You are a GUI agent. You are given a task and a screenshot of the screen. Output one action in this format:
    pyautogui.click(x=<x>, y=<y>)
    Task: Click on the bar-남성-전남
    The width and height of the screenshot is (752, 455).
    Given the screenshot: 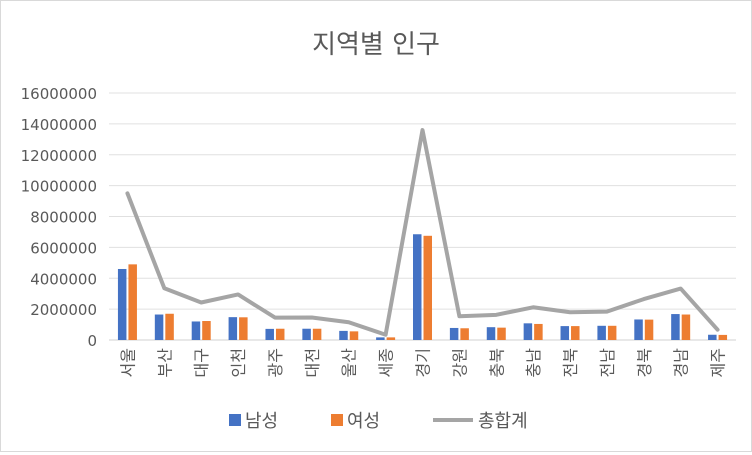 What is the action you would take?
    pyautogui.click(x=601, y=333)
    